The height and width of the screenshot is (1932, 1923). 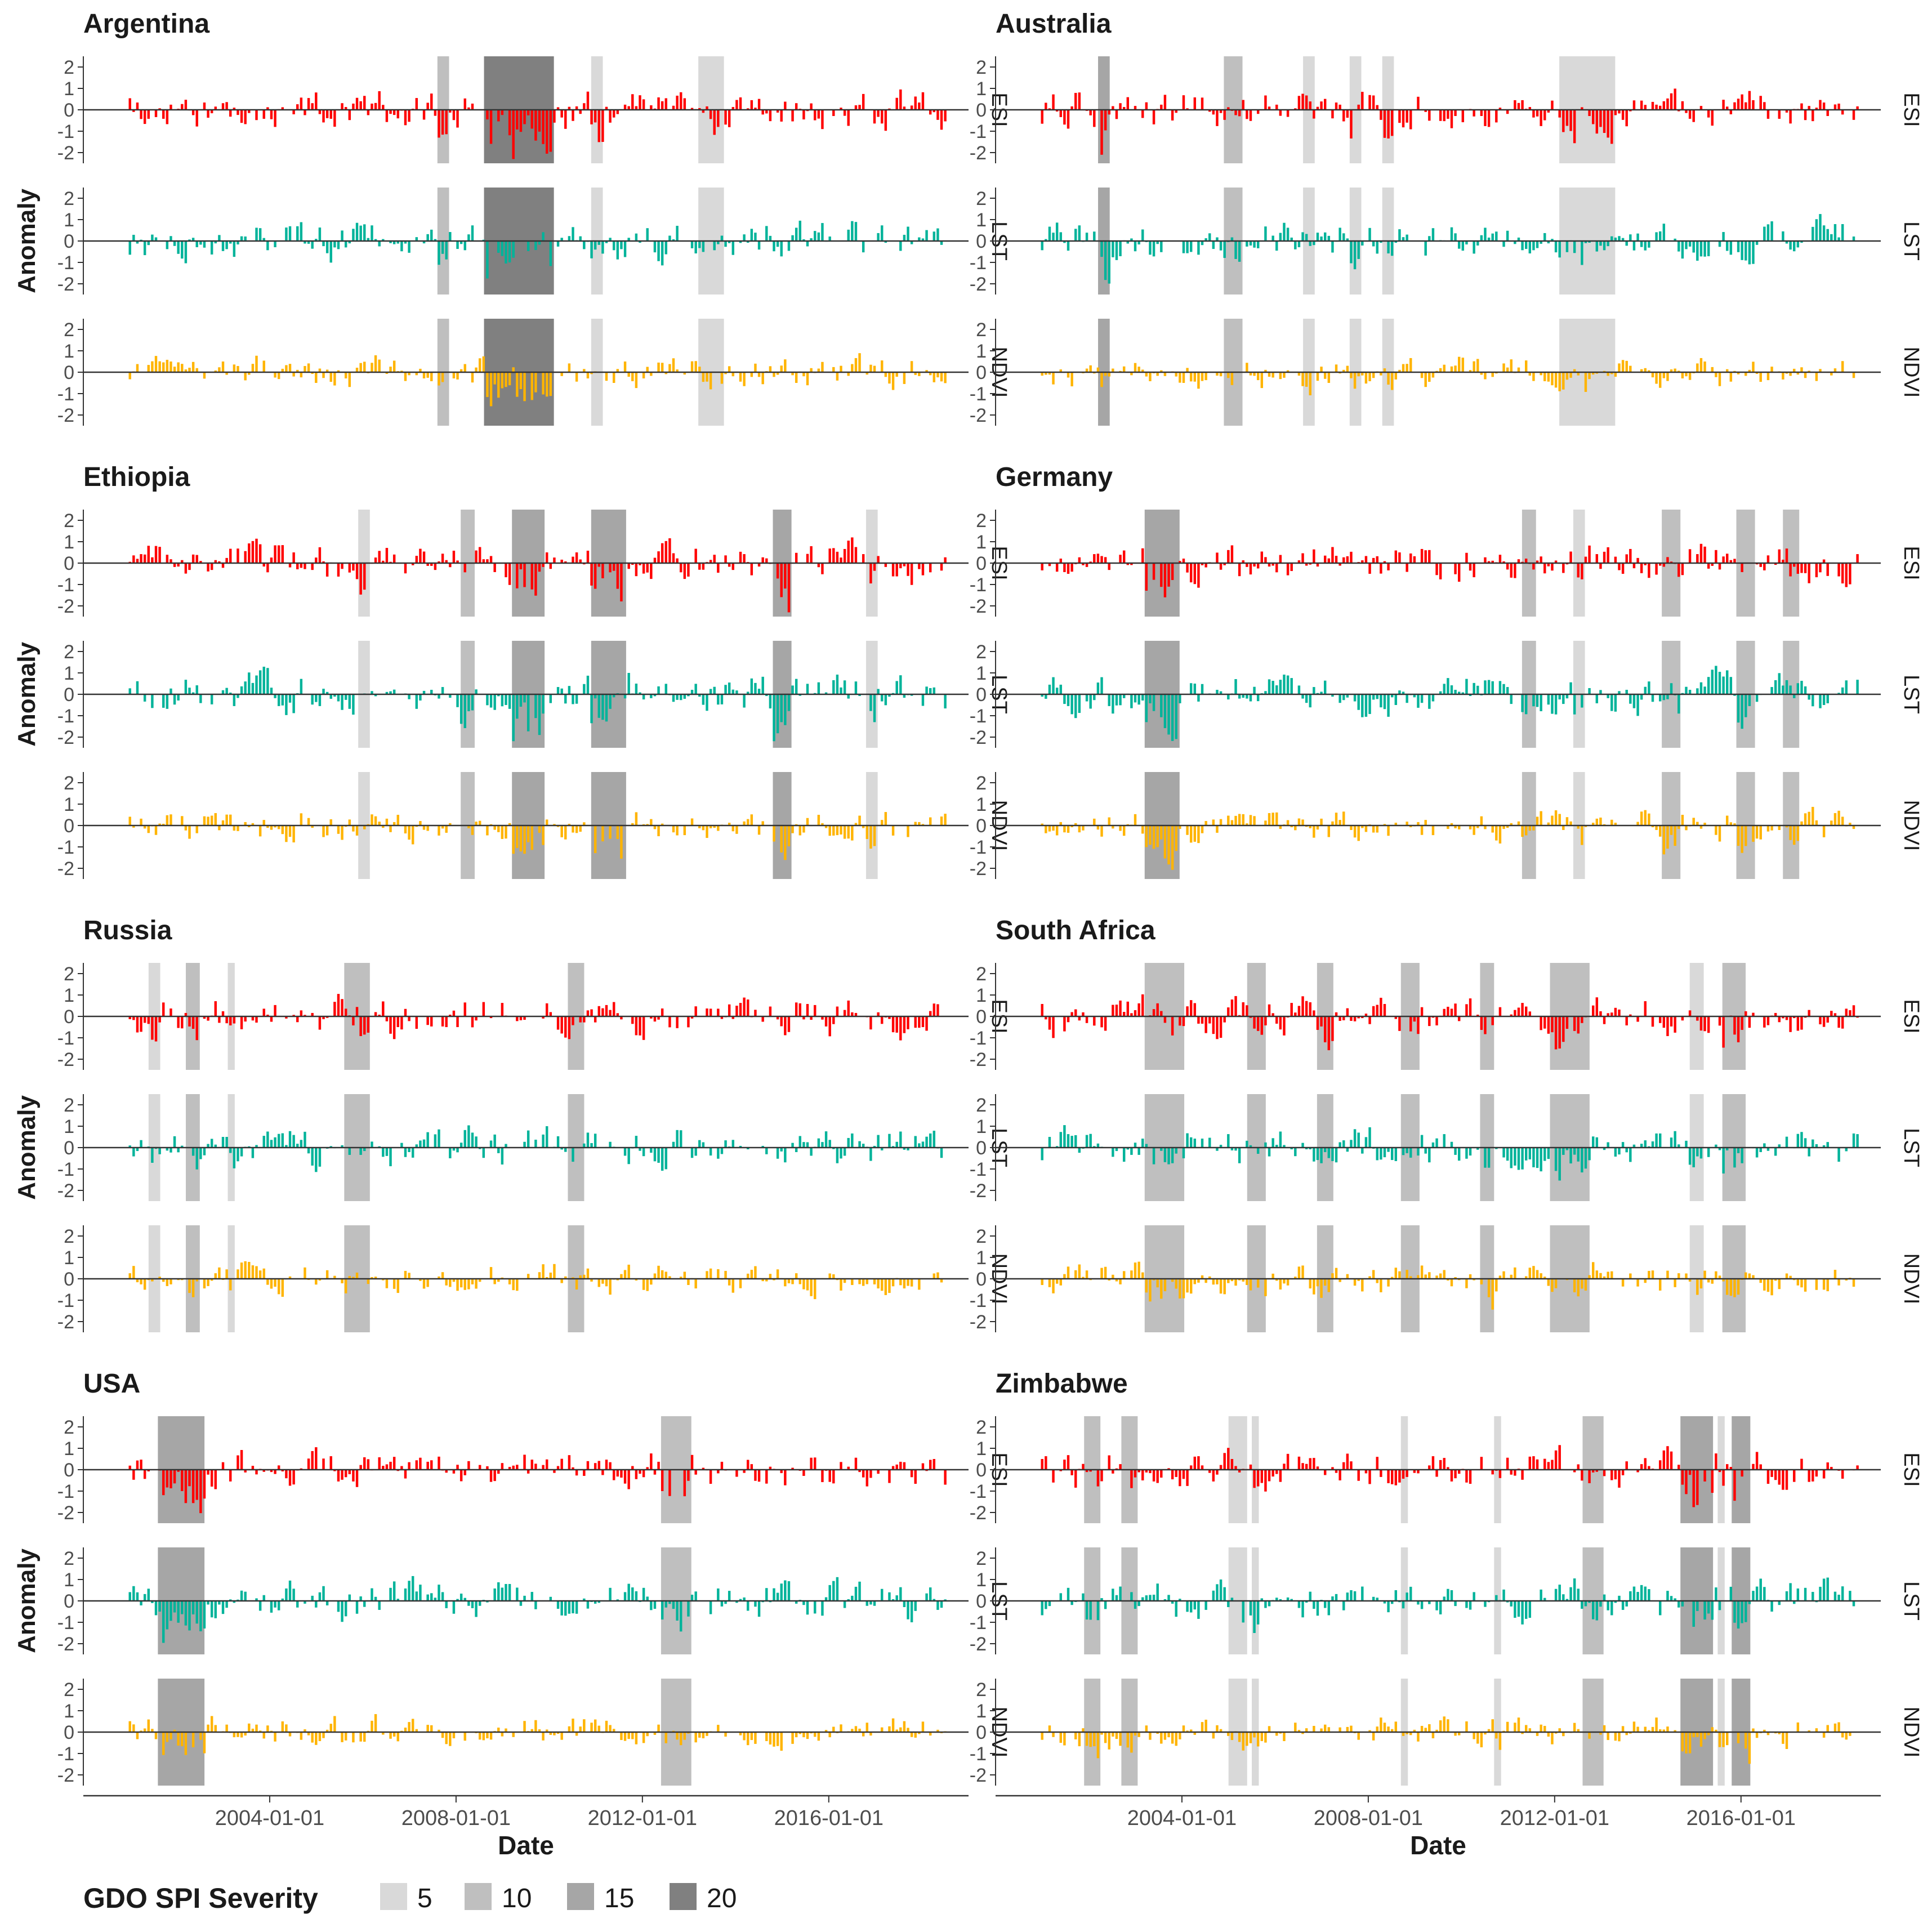 I want to click on y-tick-label: 2, so click(x=981, y=1690).